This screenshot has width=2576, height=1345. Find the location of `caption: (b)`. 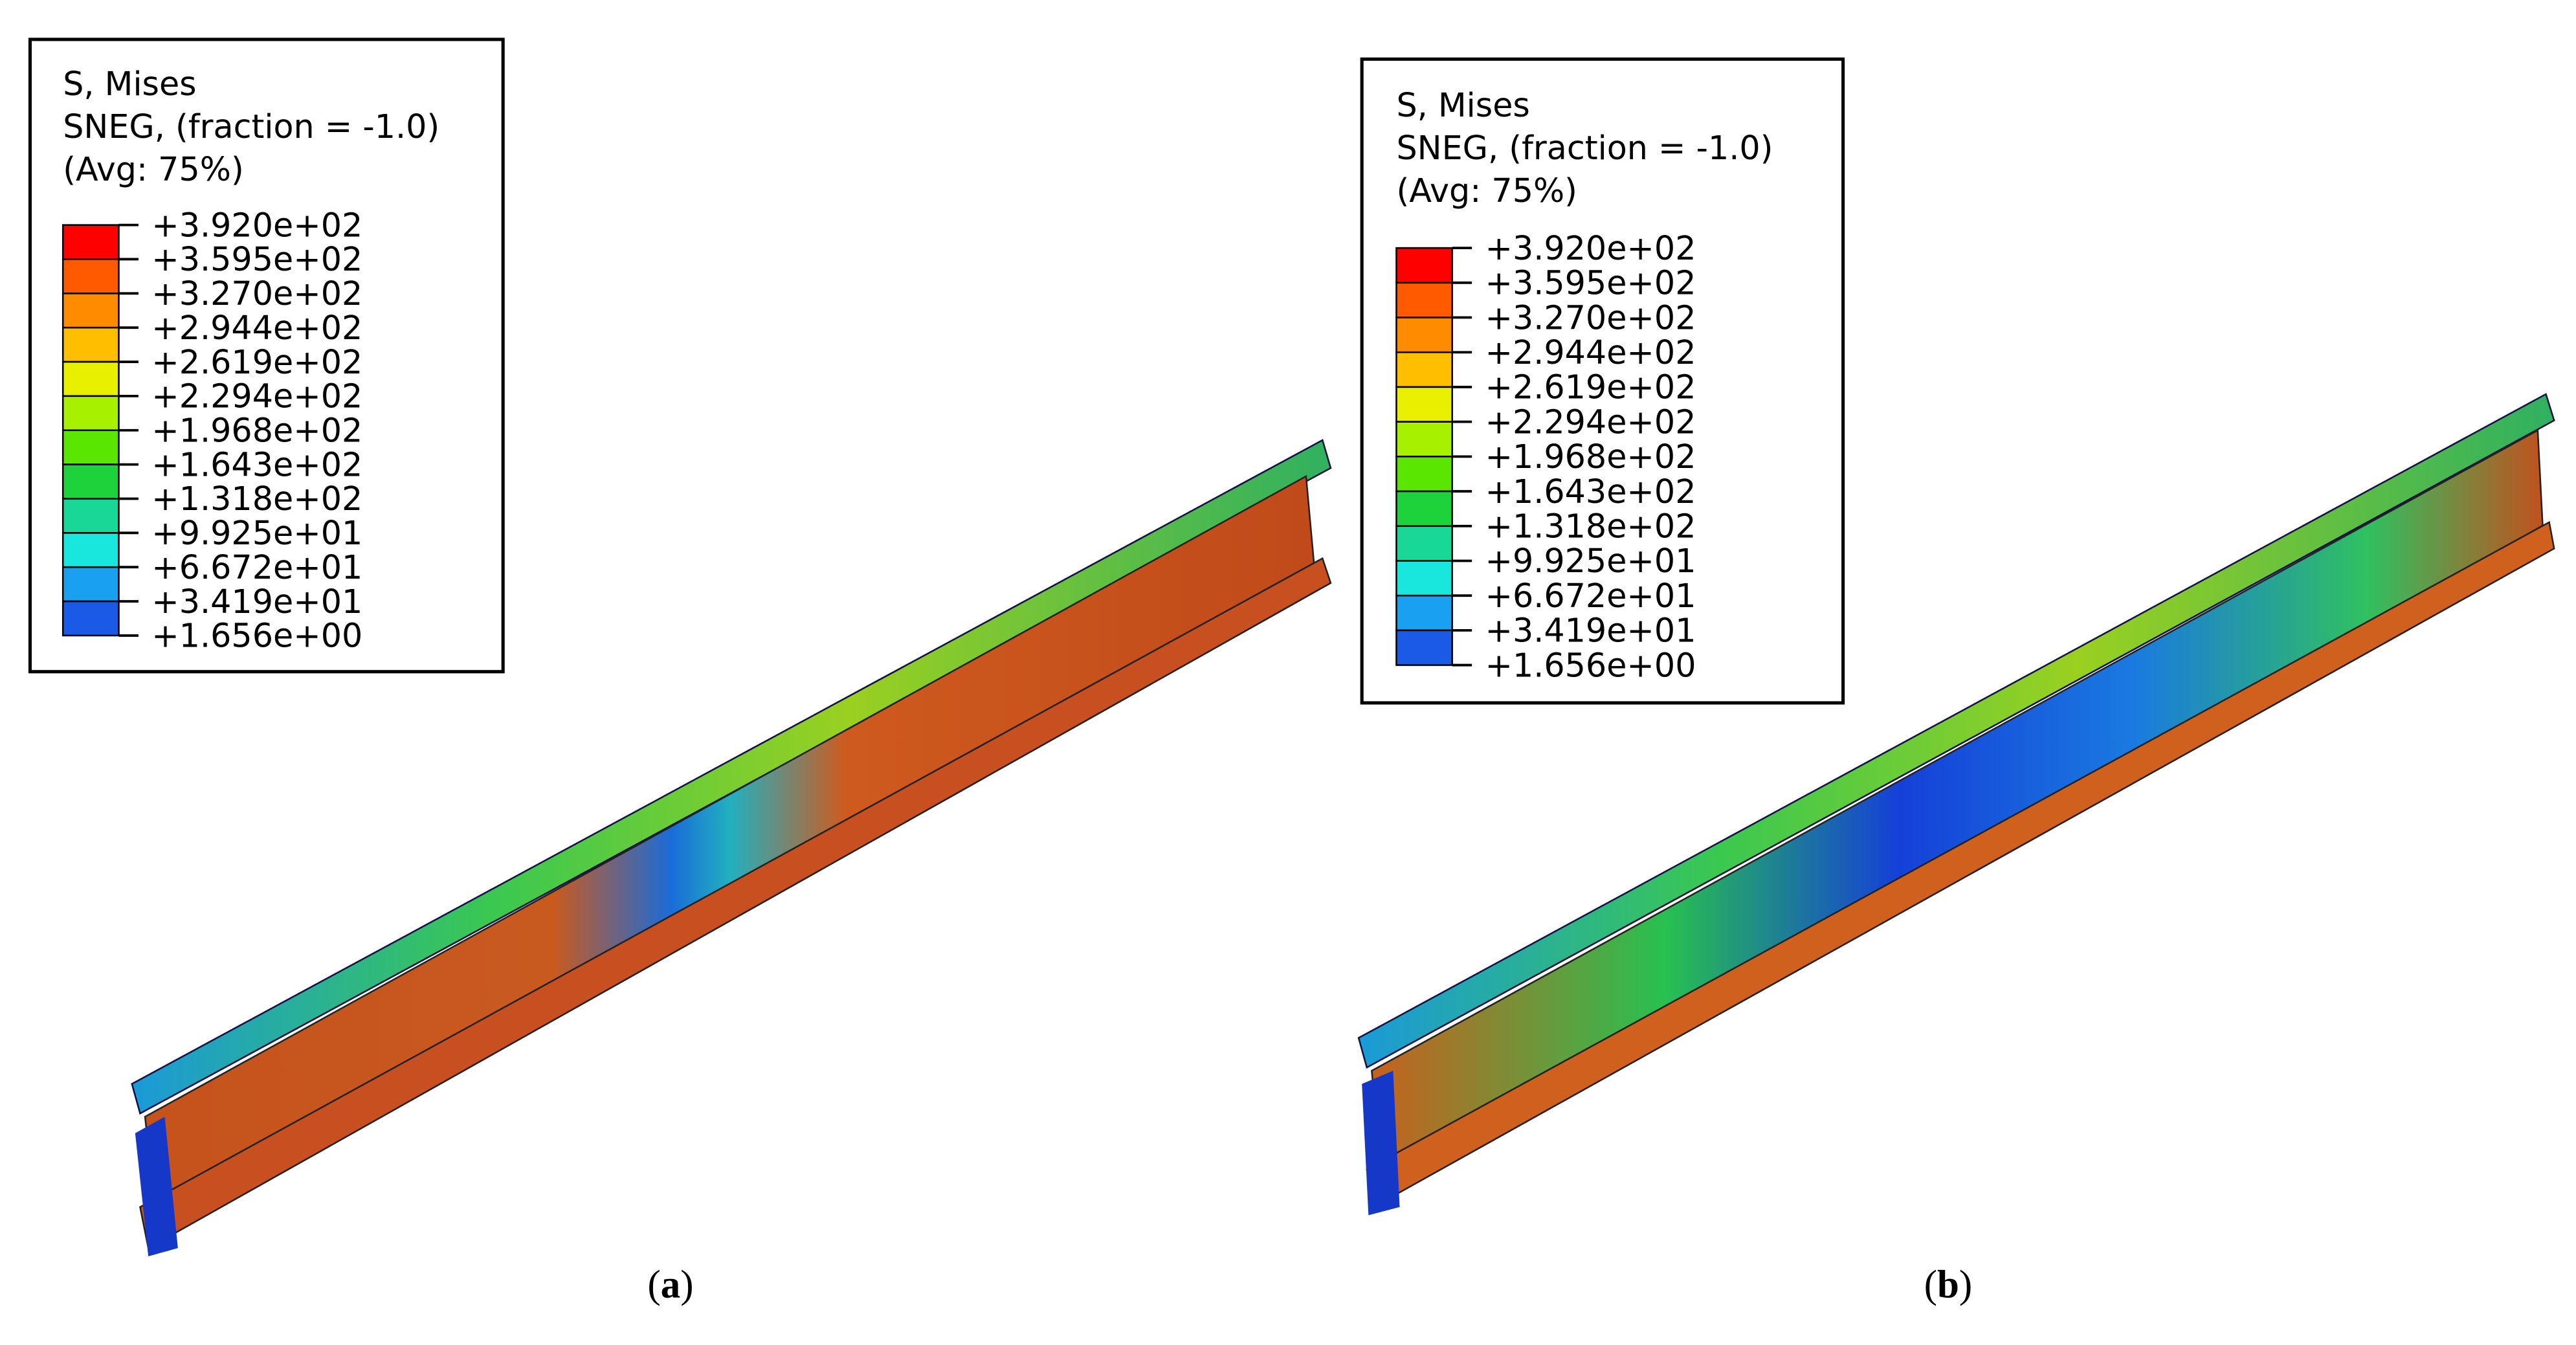

caption: (b) is located at coordinates (1948, 1284).